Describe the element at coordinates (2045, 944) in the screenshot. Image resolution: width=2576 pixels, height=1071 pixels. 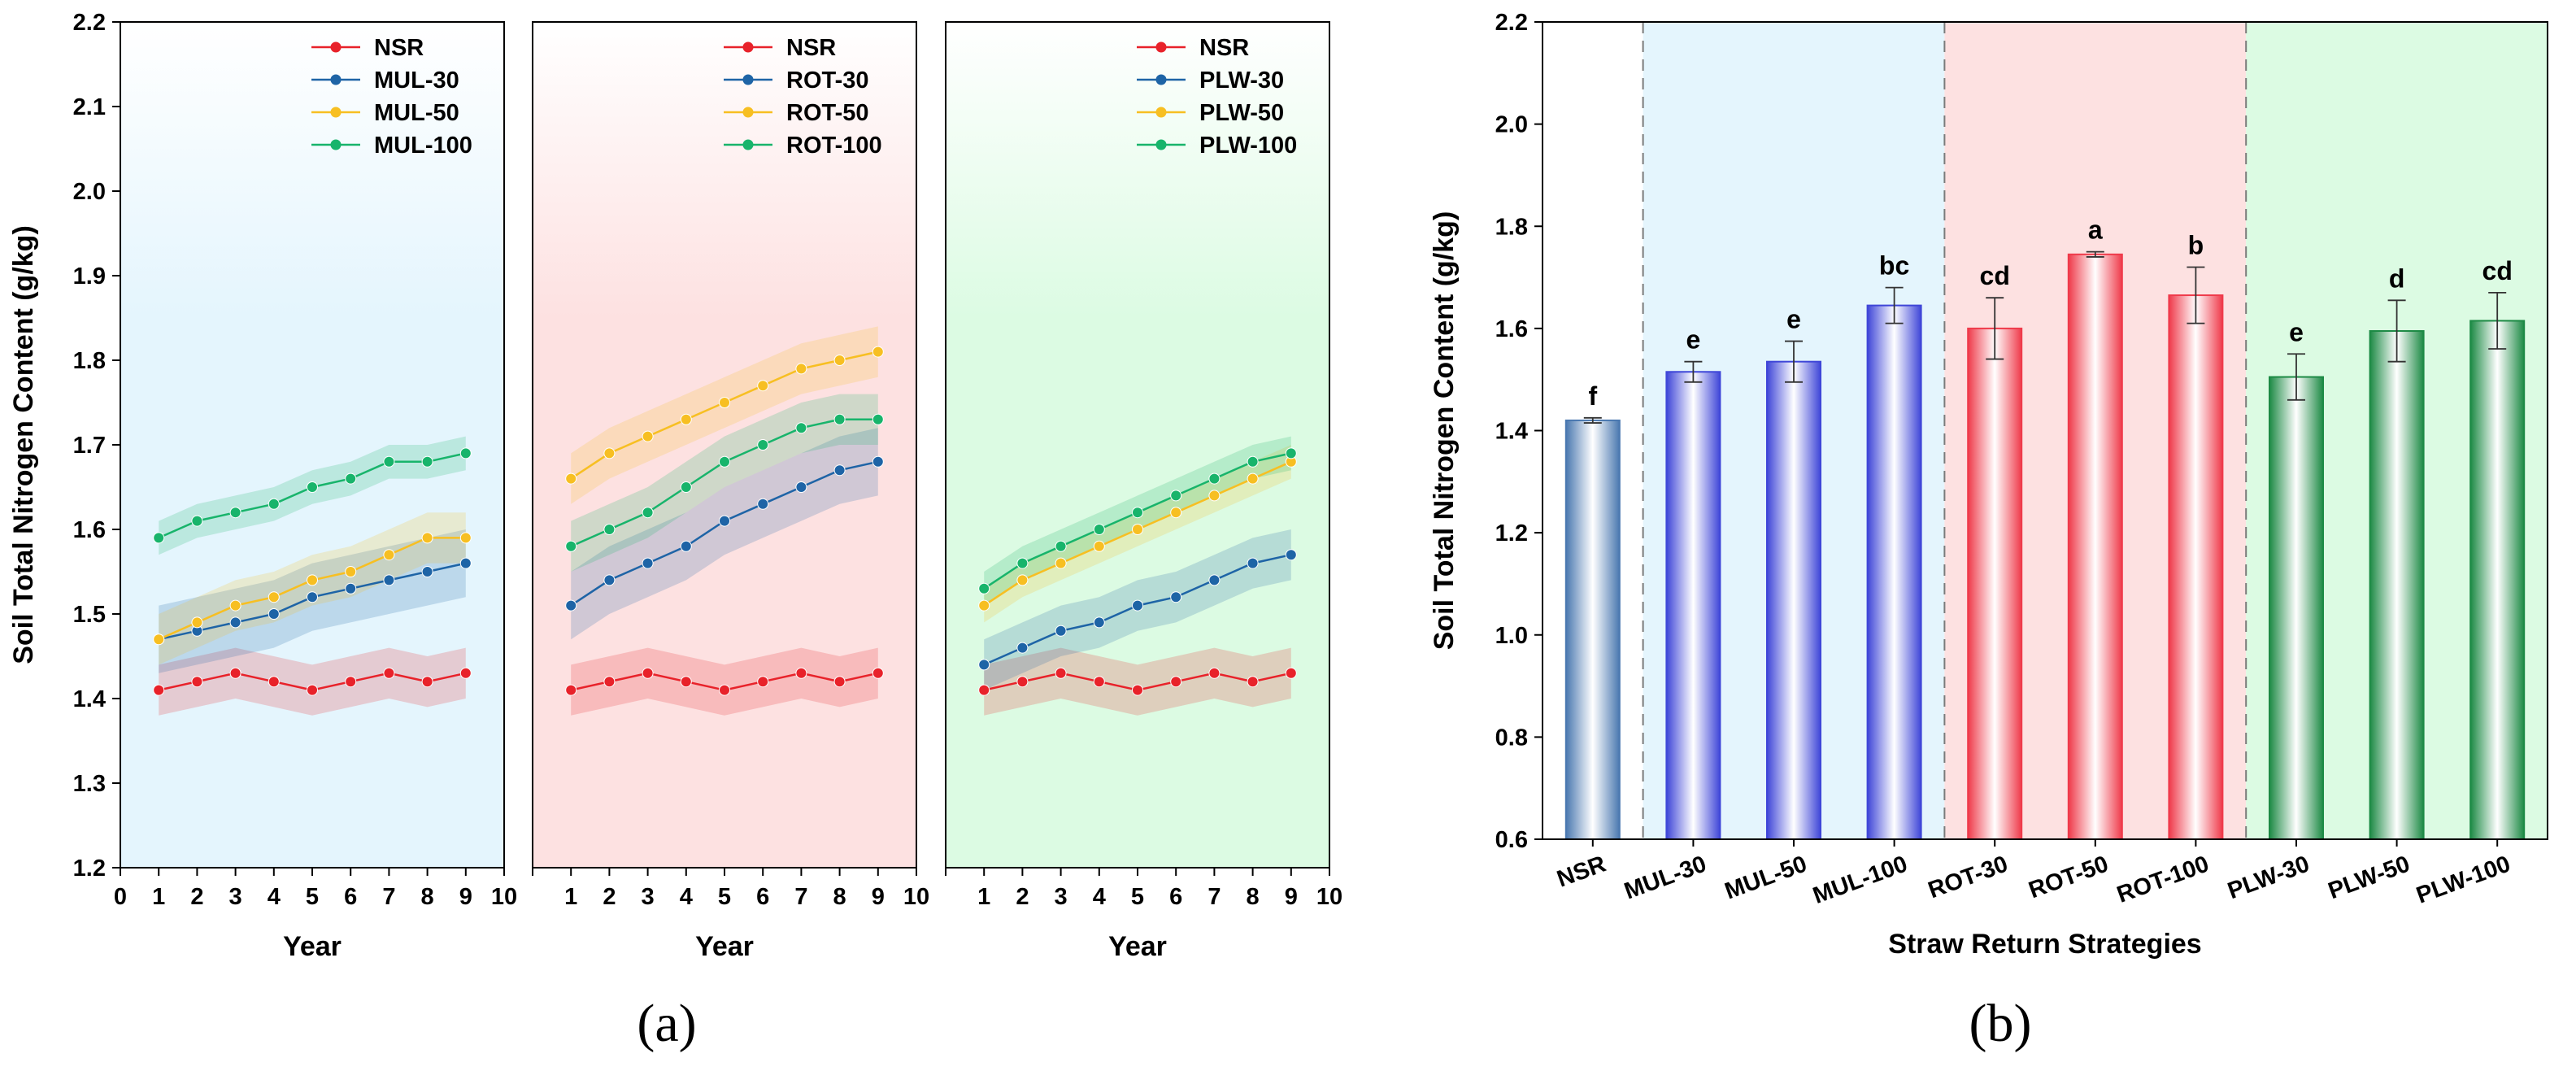
I see `x-axis-title-b: Straw Return Strategies` at that location.